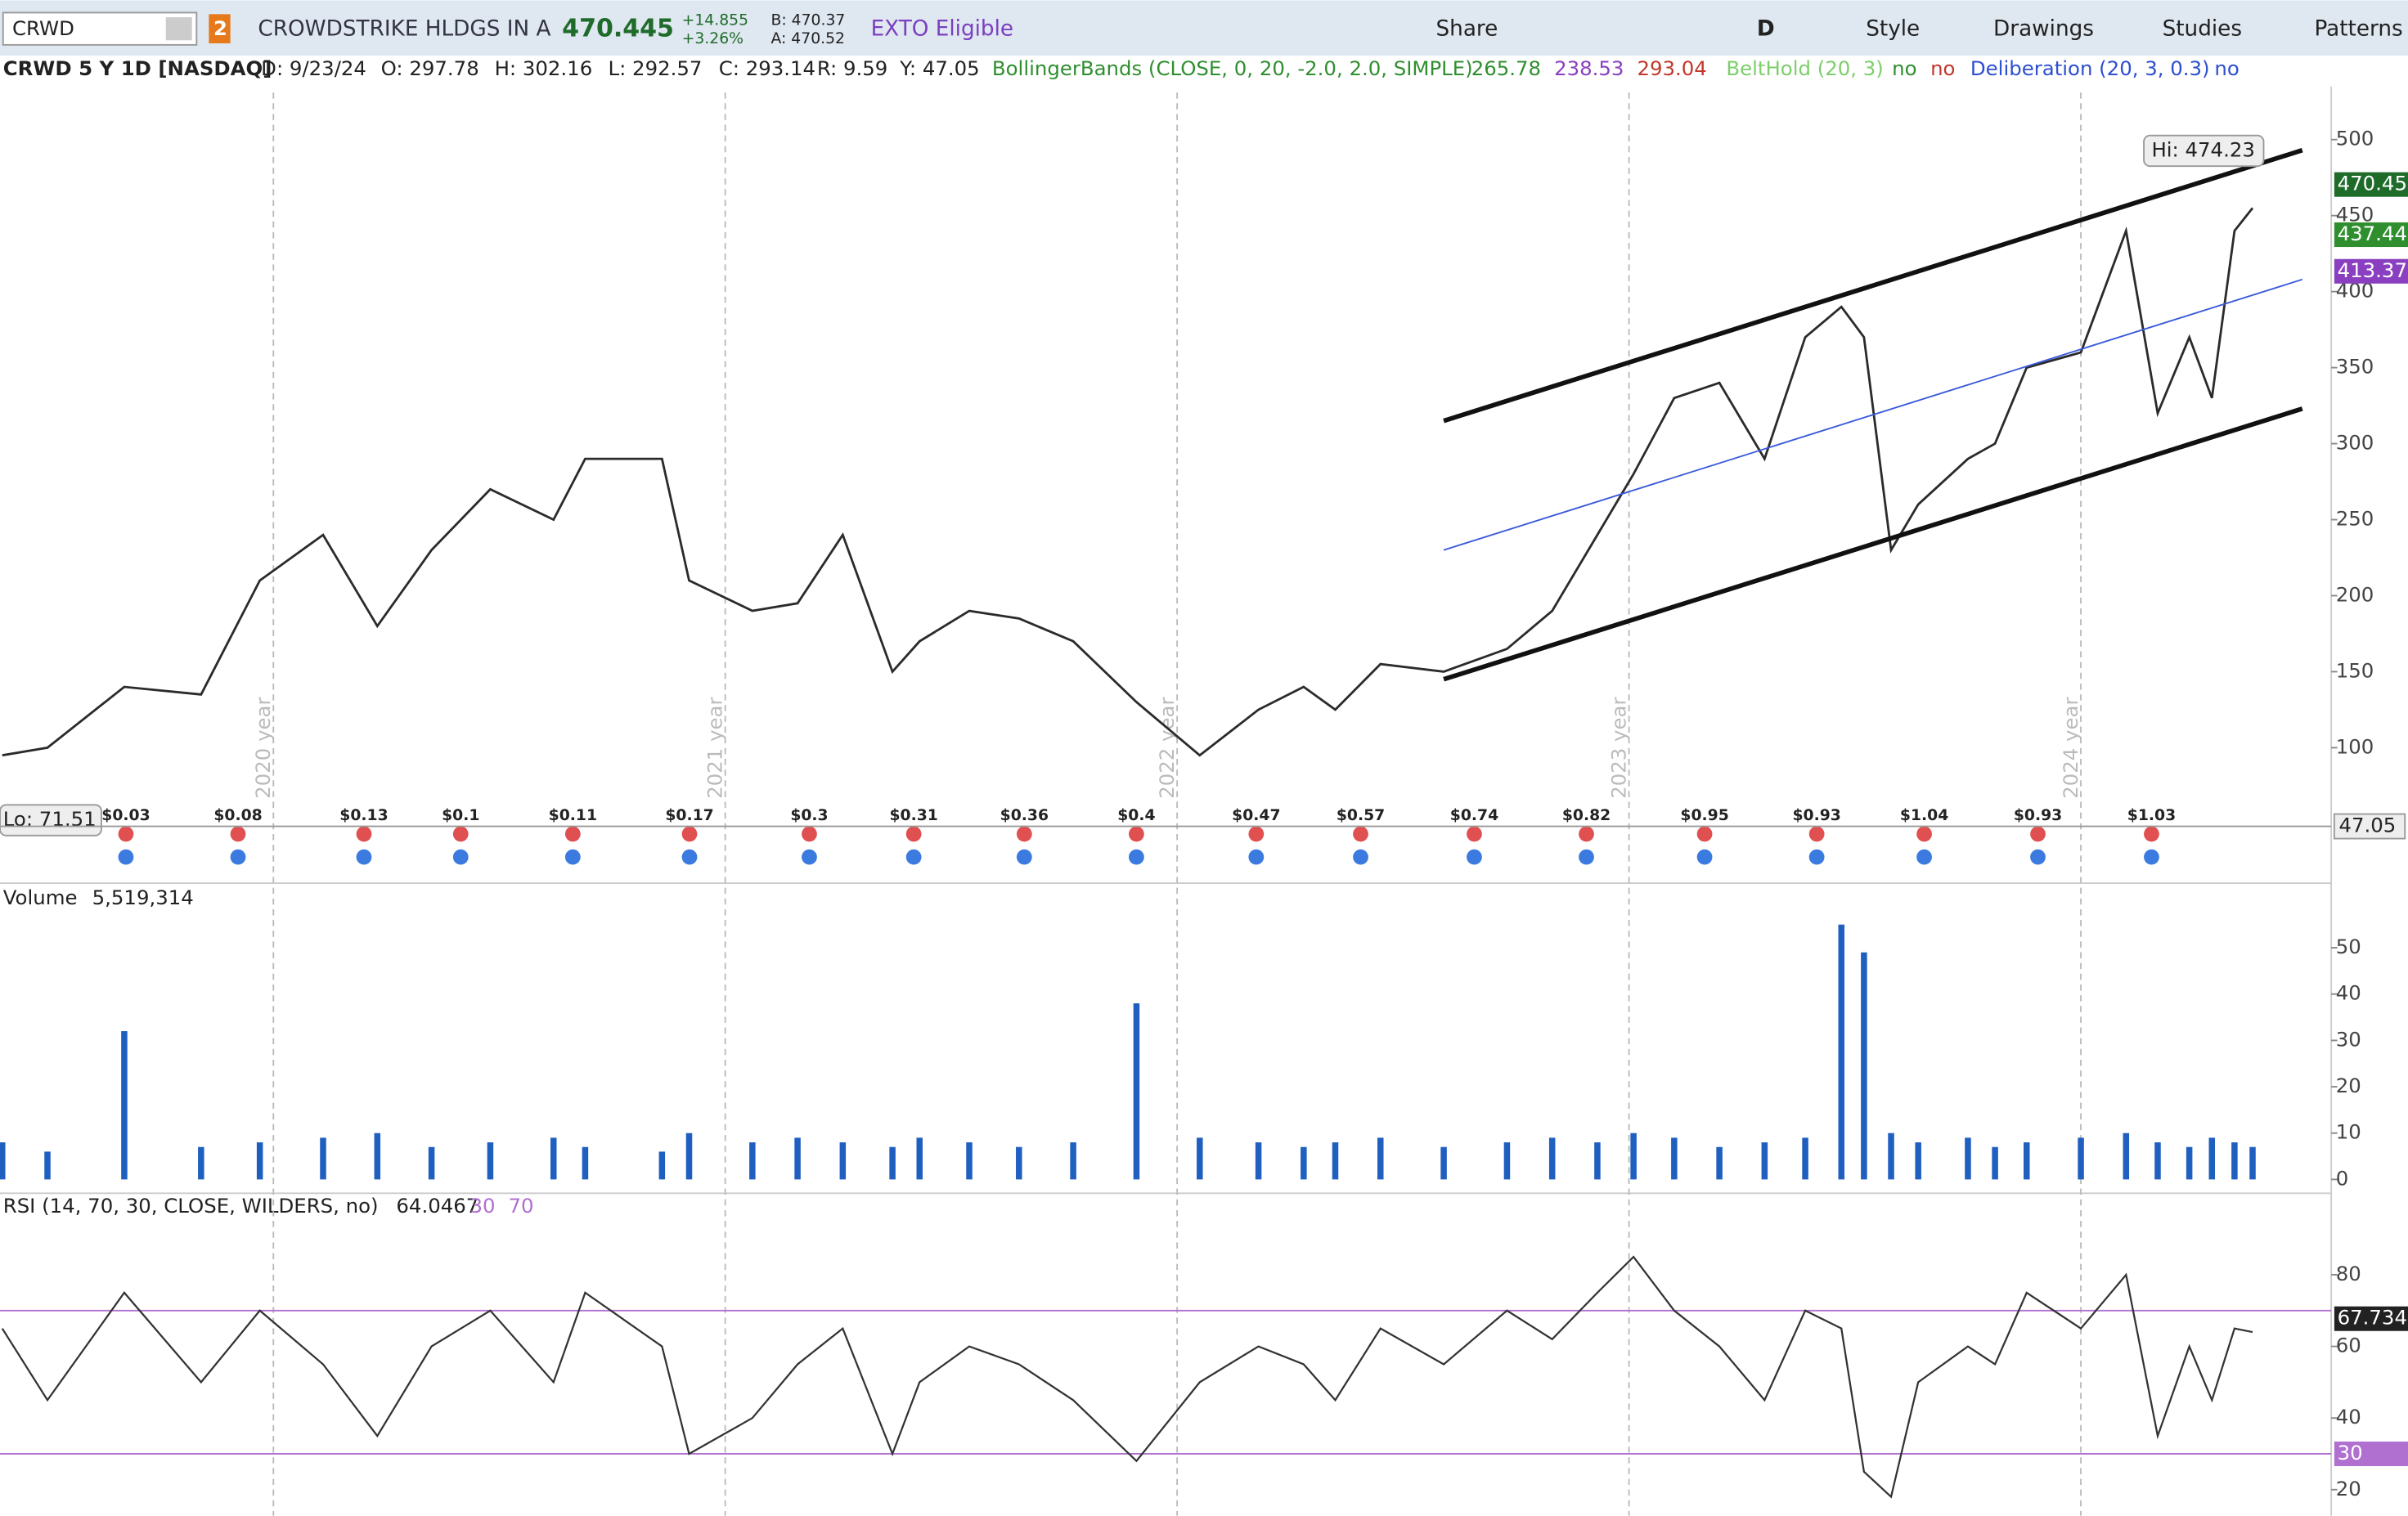  Describe the element at coordinates (1589, 68) in the screenshot. I see `bb-low: 238.53` at that location.